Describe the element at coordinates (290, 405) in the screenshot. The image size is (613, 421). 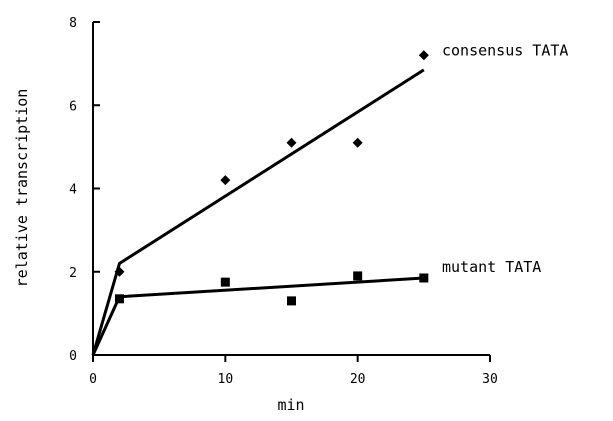
I see `x-axis-title: min` at that location.